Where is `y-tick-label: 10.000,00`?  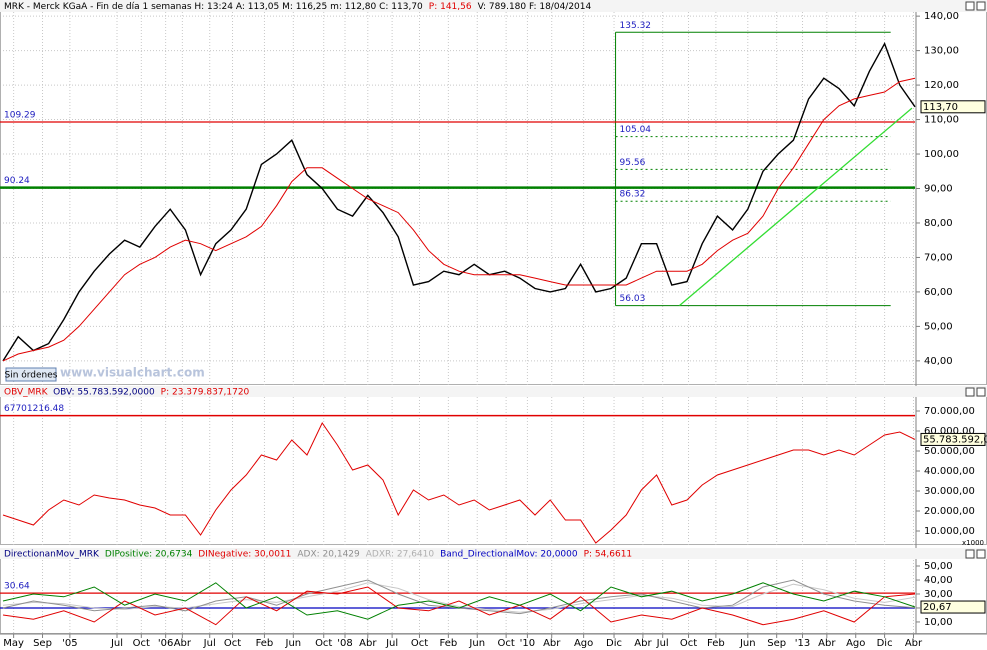 y-tick-label: 10.000,00 is located at coordinates (949, 531).